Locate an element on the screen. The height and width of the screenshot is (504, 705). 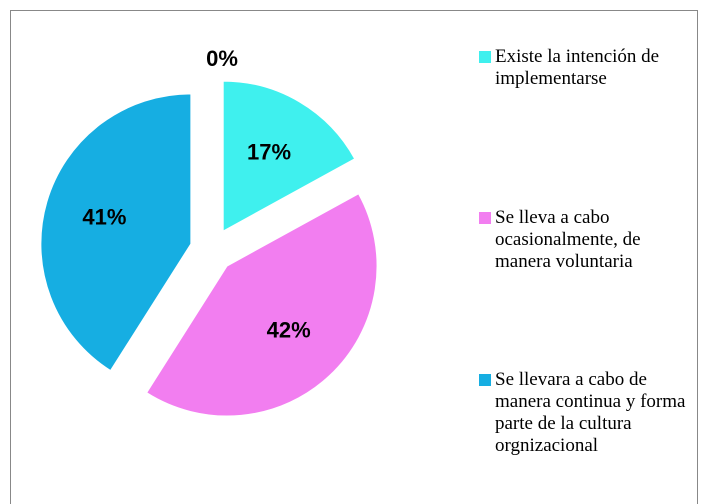
legend-item: Existe la intención de implementarse is located at coordinates (587, 68).